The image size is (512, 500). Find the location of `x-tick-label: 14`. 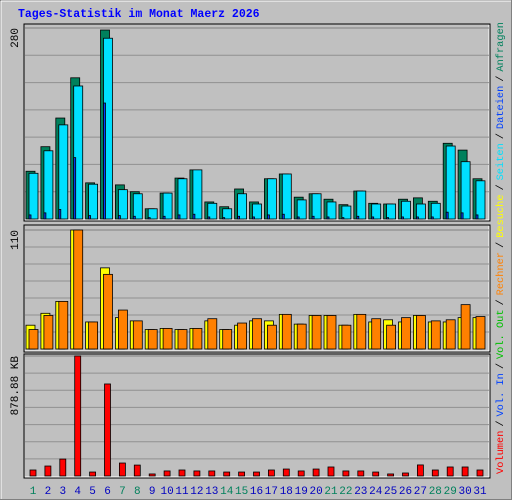

x-tick-label: 14 is located at coordinates (227, 492).